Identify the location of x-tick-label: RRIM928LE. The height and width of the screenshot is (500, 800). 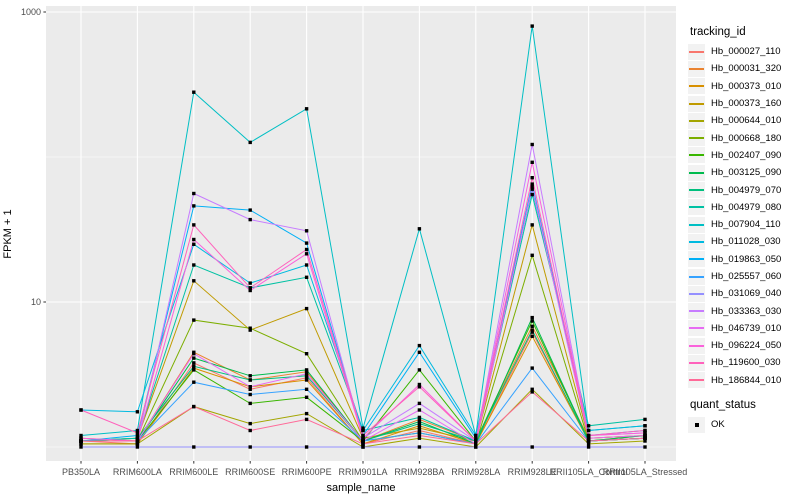
(532, 472).